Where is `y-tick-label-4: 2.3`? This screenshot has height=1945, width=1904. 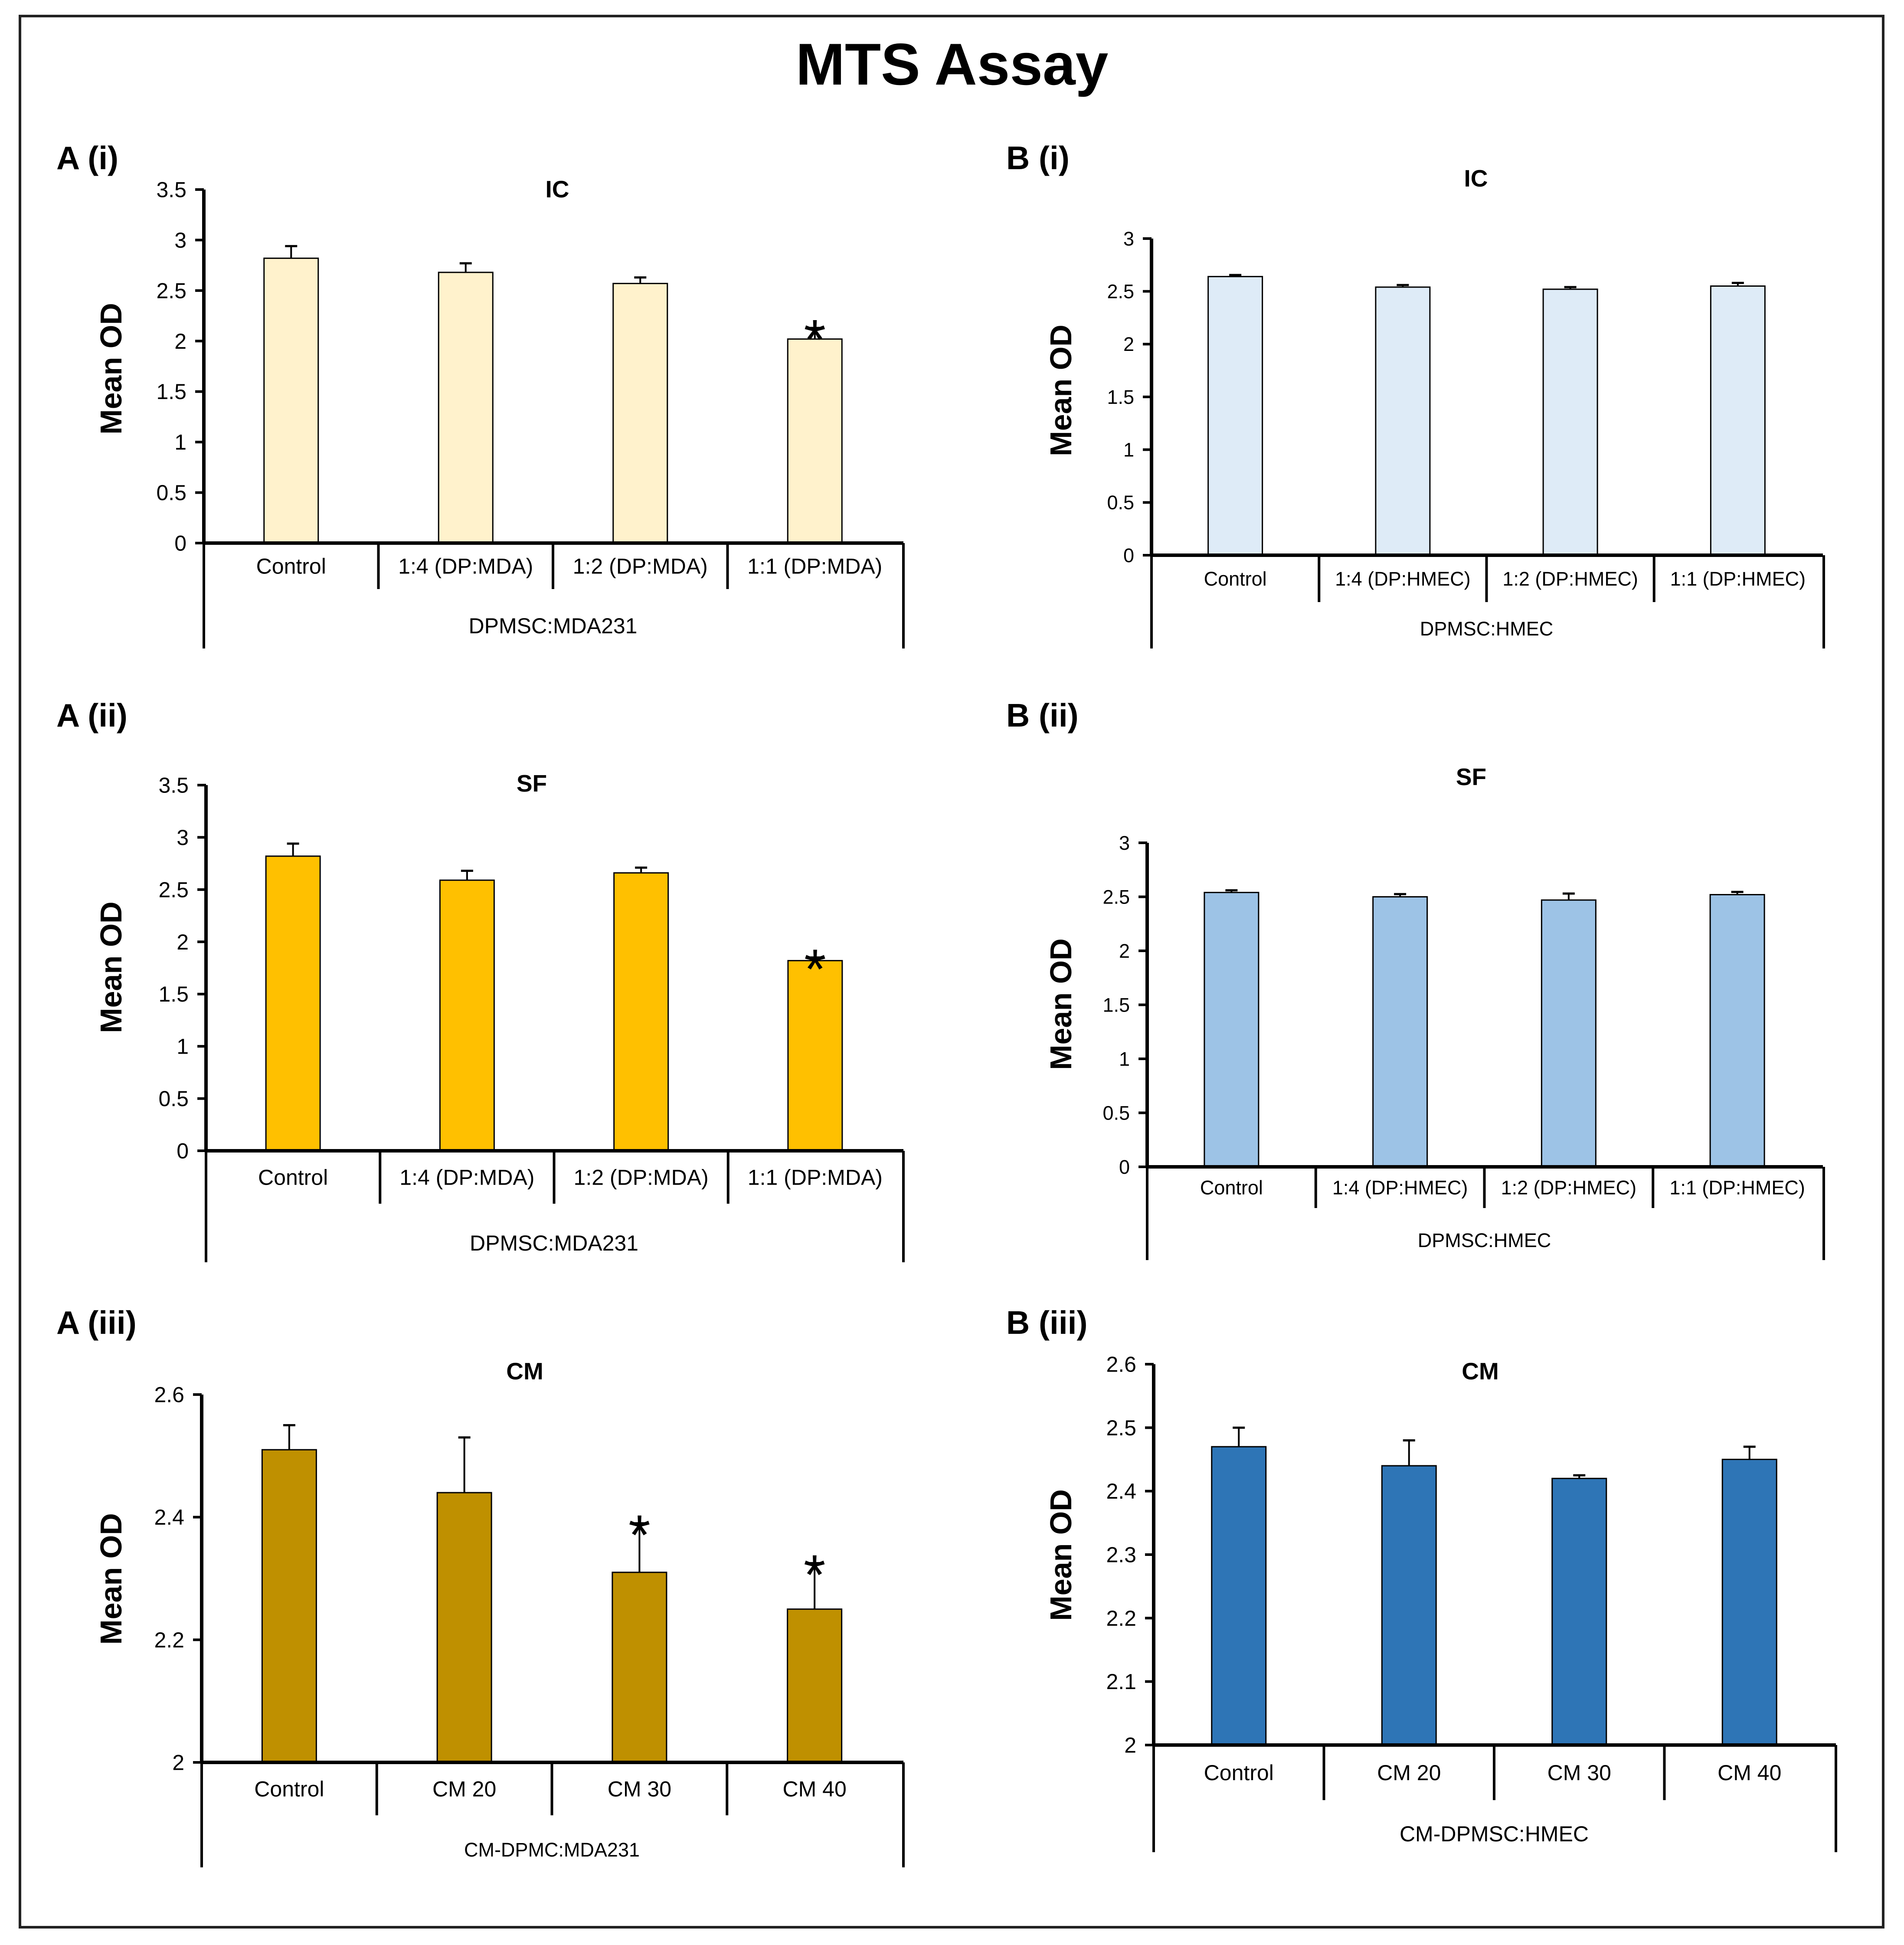 y-tick-label-4: 2.3 is located at coordinates (1121, 1555).